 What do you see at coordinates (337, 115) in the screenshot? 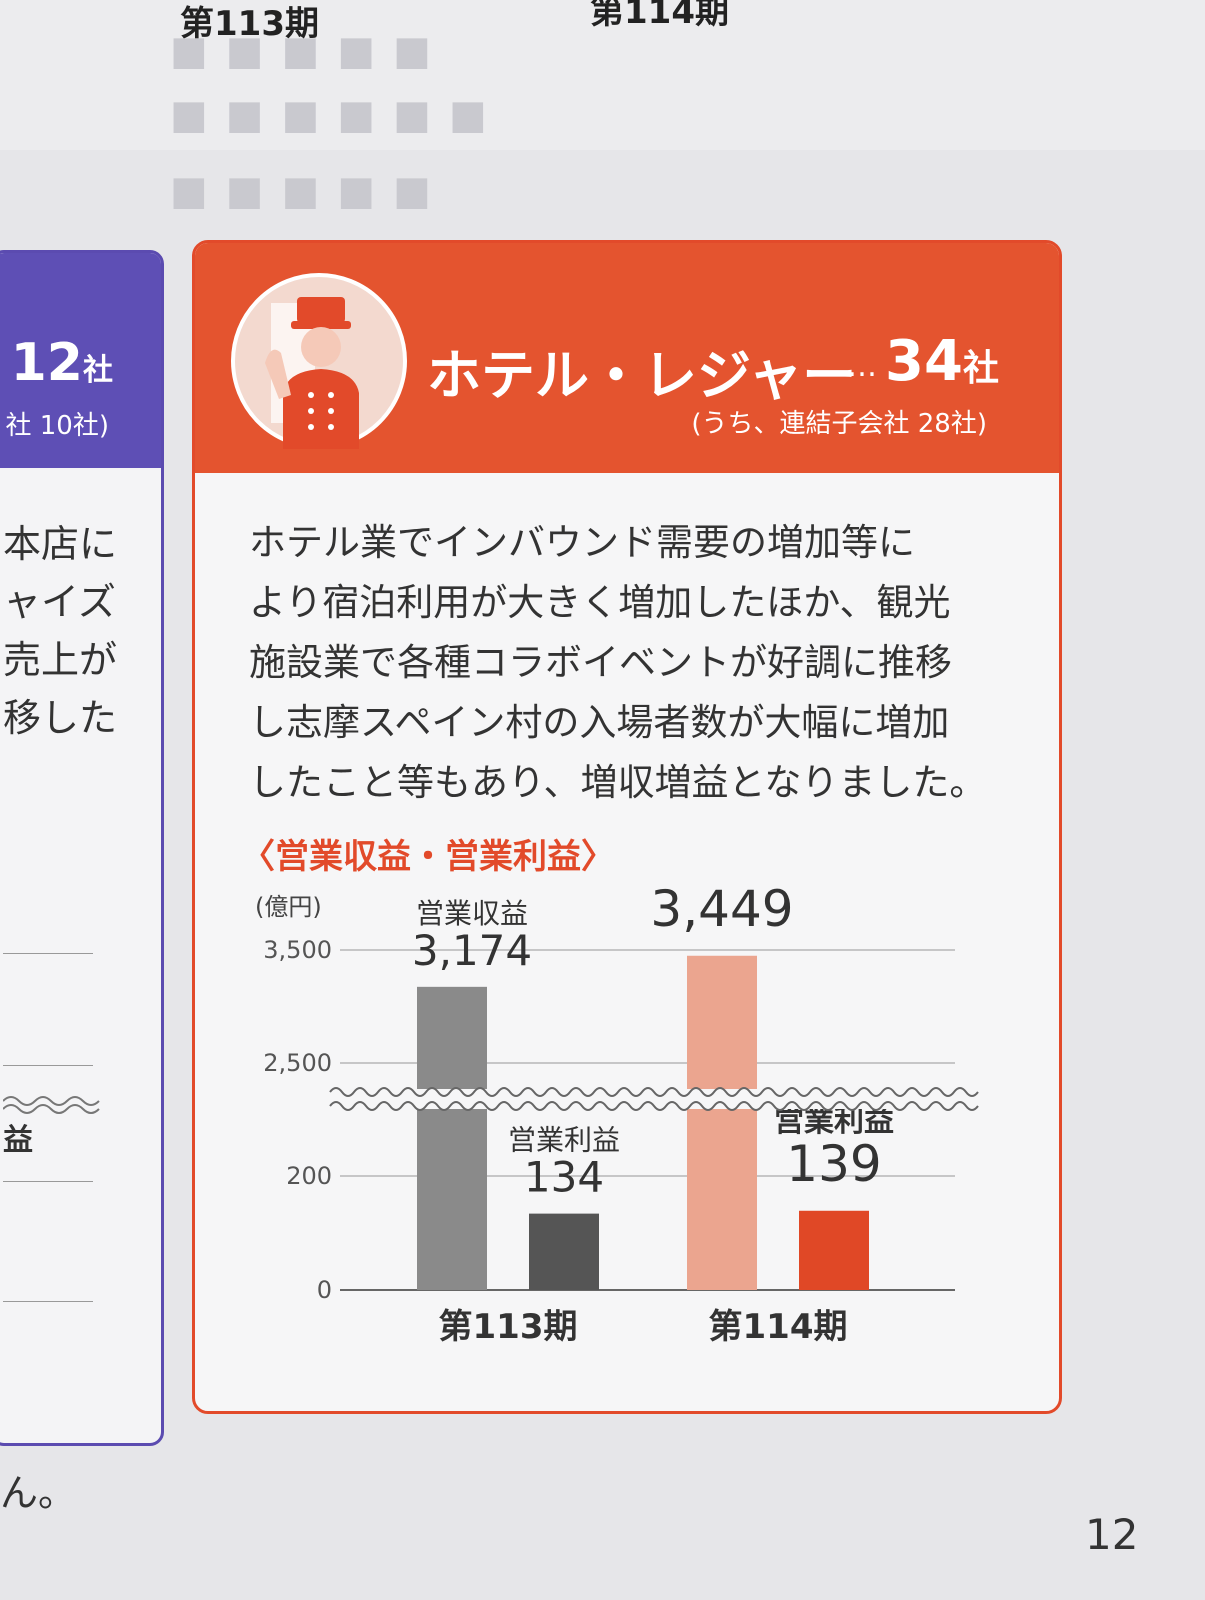
I see `background-faint-row: ■■■■■■` at bounding box center [337, 115].